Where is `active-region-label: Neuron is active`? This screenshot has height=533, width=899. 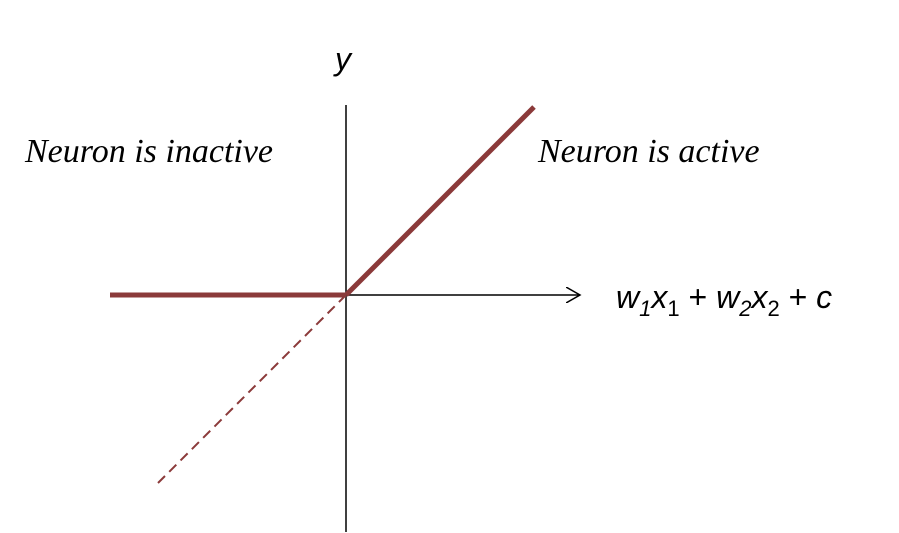
active-region-label: Neuron is active is located at coordinates (648, 151).